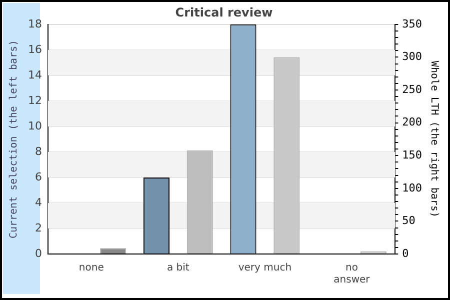 The image size is (450, 300). What do you see at coordinates (265, 268) in the screenshot?
I see `x-tick-label: very much` at bounding box center [265, 268].